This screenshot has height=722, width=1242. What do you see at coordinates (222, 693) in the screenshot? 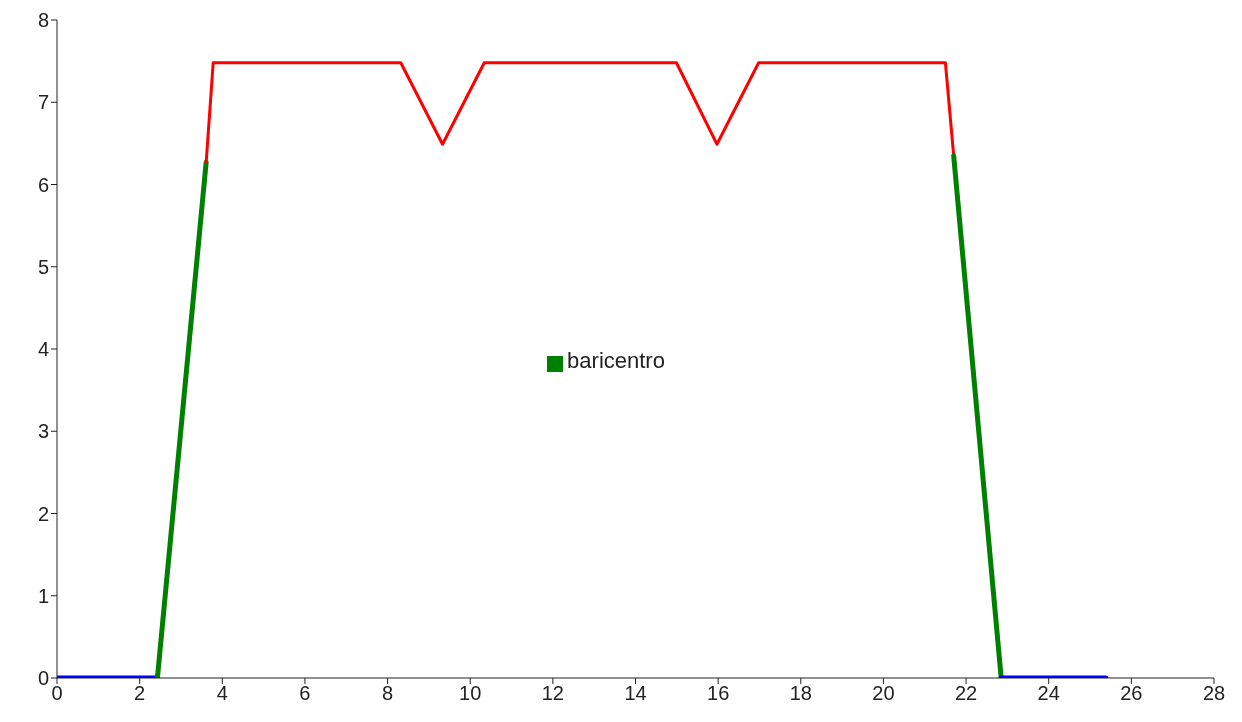
I see `x-tick-label: 4` at bounding box center [222, 693].